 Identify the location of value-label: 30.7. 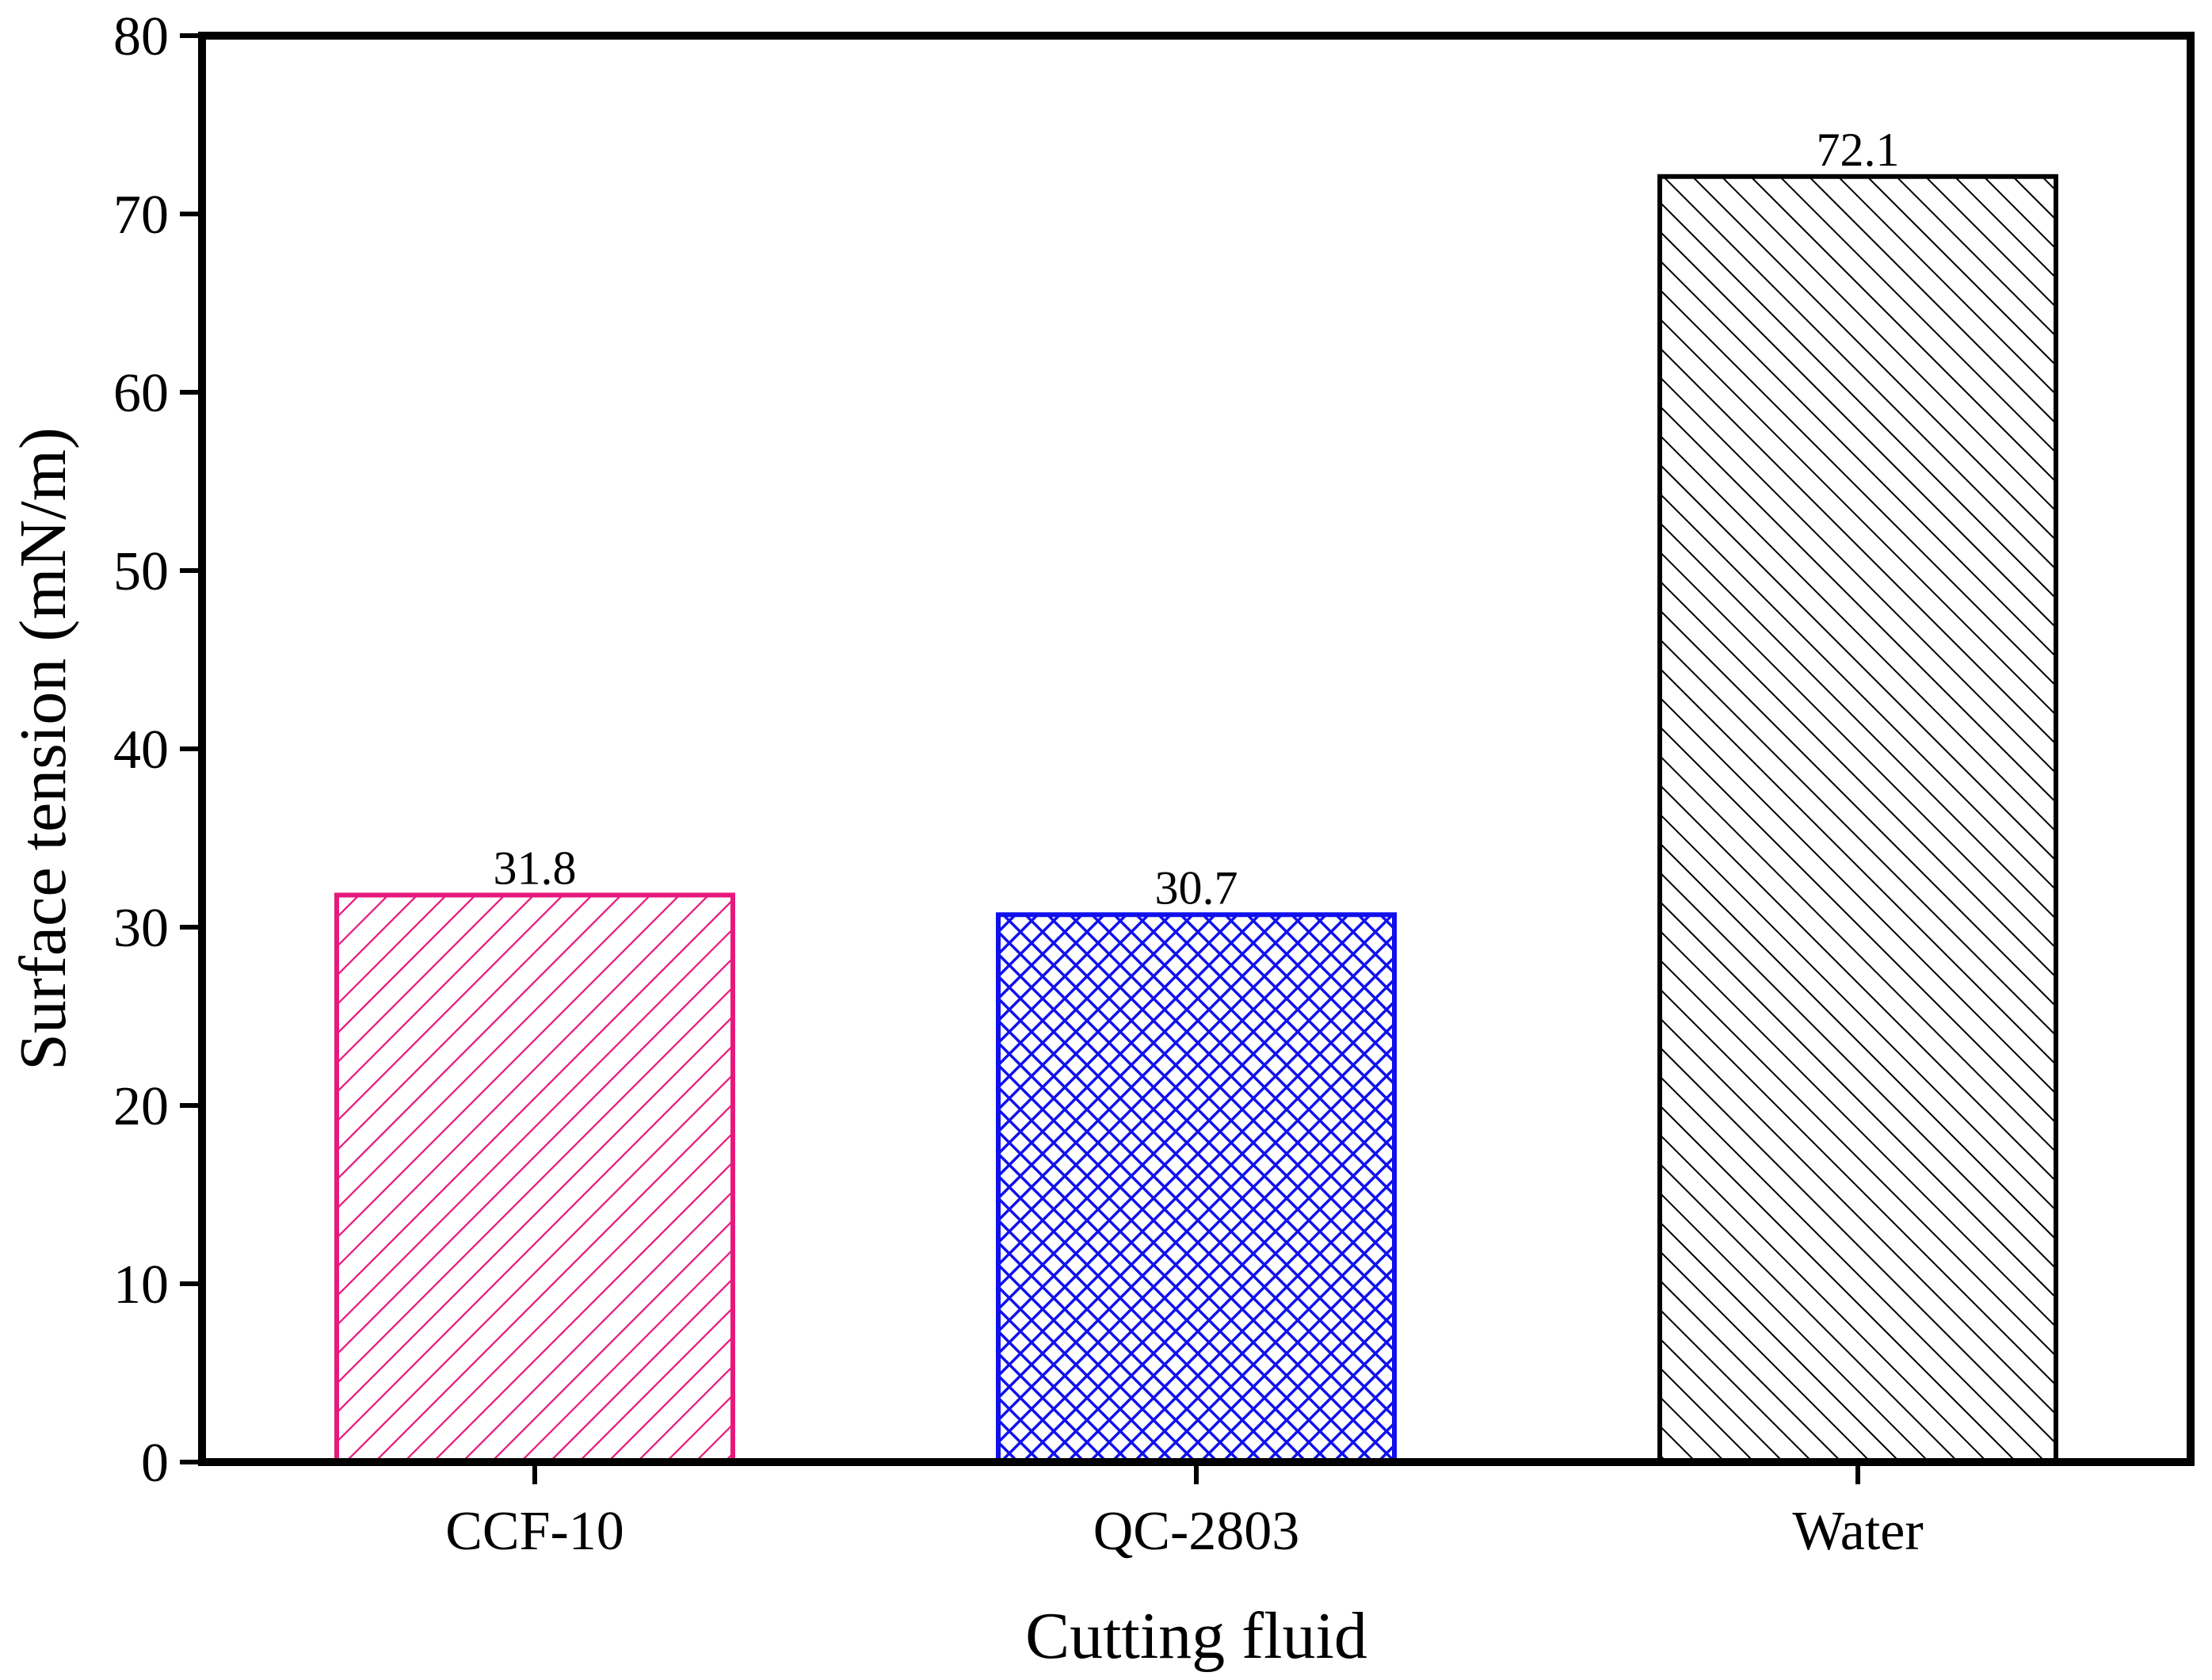
(1196, 887).